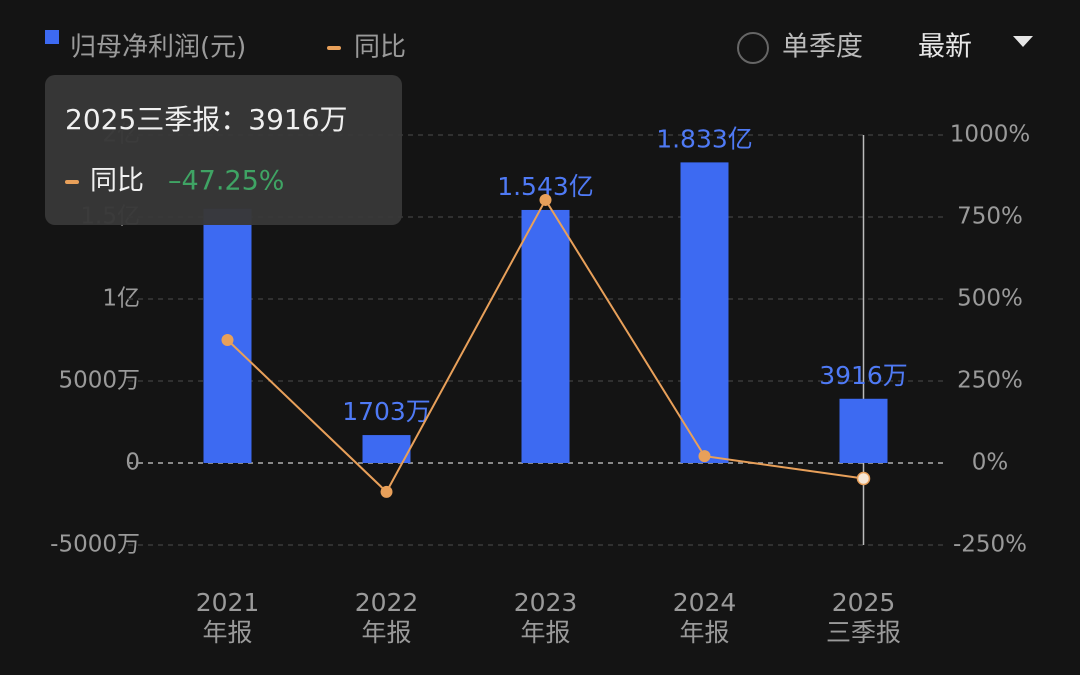  Describe the element at coordinates (822, 47) in the screenshot. I see `mode-toggle: 单季度` at that location.